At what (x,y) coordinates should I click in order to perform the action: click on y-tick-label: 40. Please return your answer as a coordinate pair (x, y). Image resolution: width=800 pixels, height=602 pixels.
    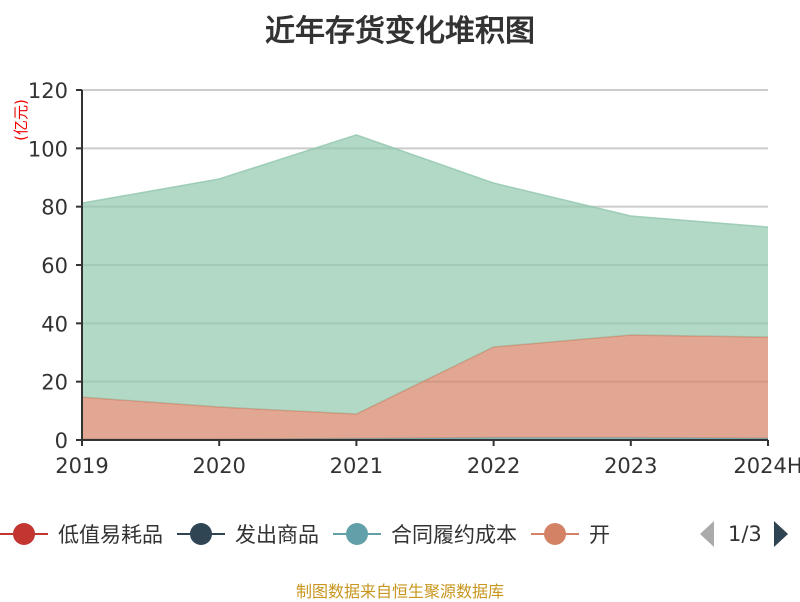
    Looking at the image, I should click on (54, 324).